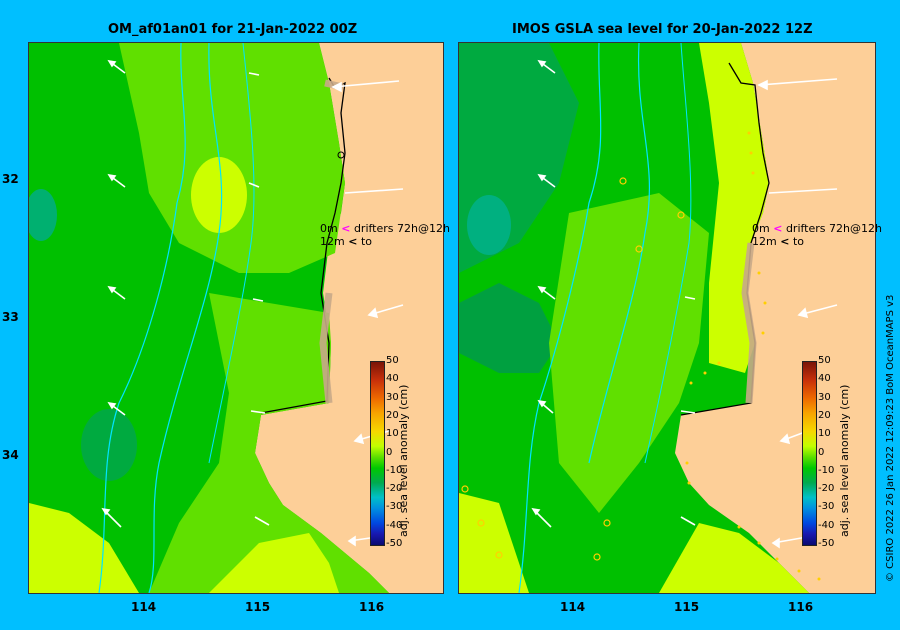 The width and height of the screenshot is (900, 630). I want to click on colorbar-left-tick: 50, so click(392, 360).